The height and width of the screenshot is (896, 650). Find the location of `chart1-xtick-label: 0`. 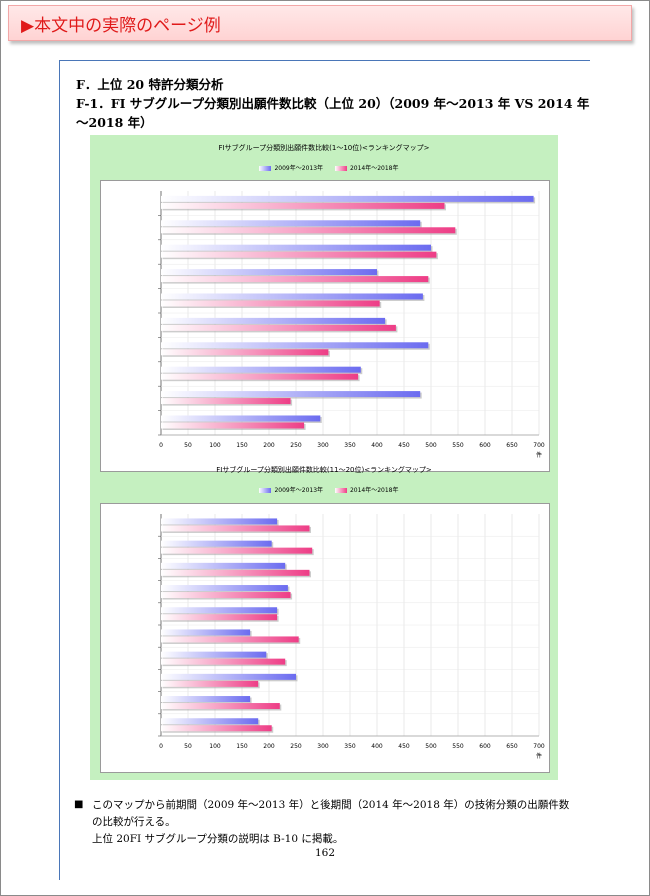

chart1-xtick-label: 0 is located at coordinates (161, 445).